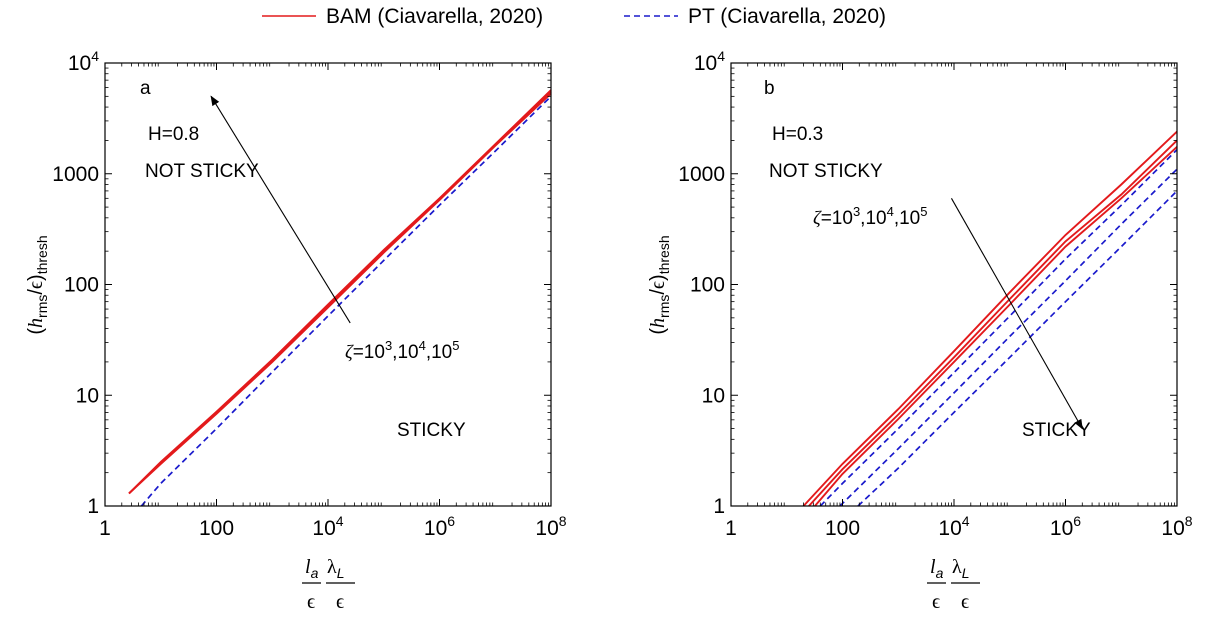 Image resolution: width=1209 pixels, height=617 pixels. I want to click on panel-a-y-tick-label: 10⁴, so click(83, 61).